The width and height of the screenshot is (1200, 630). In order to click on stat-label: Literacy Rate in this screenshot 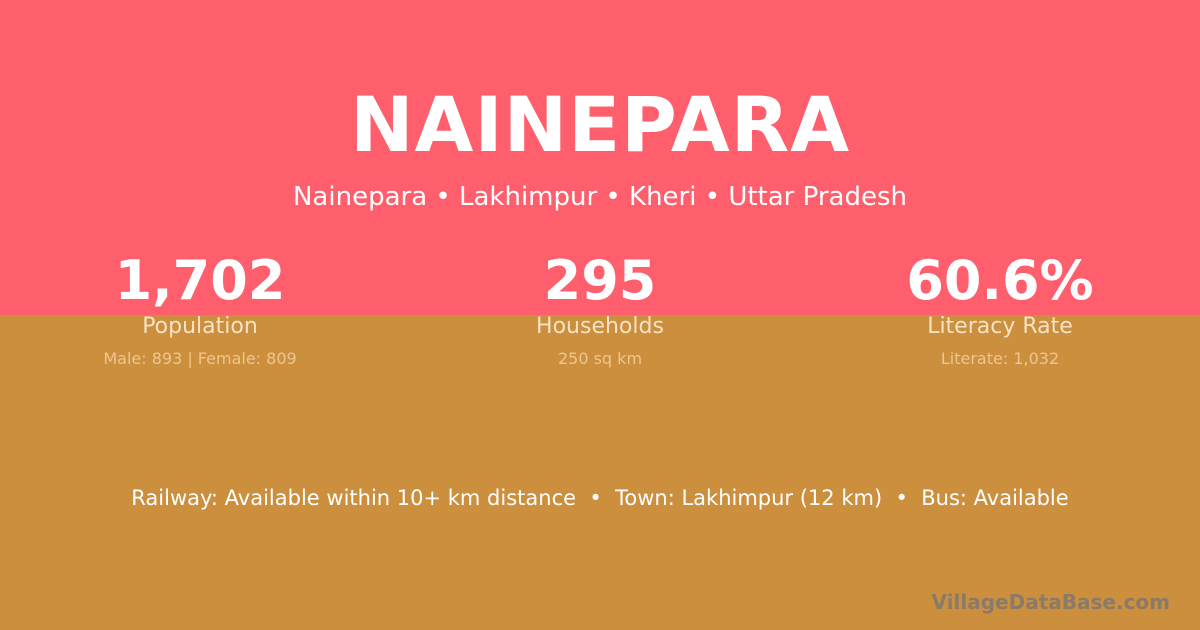, I will do `click(1000, 326)`.